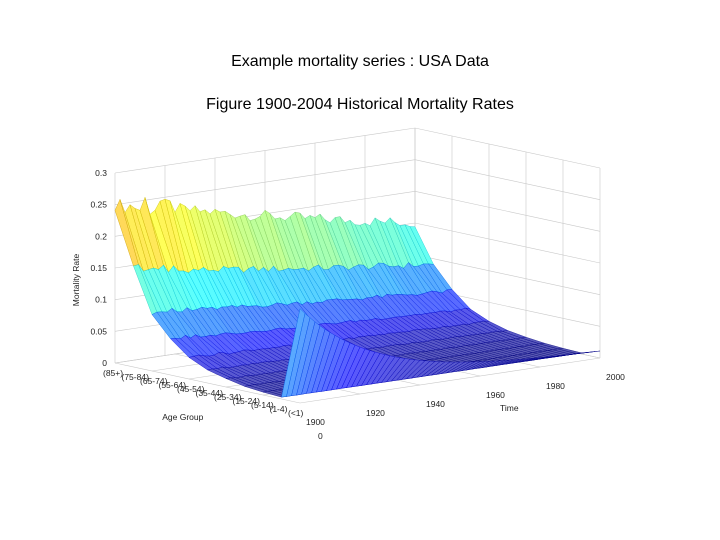 Image resolution: width=720 pixels, height=540 pixels. I want to click on x-tick-label: 2000, so click(615, 377).